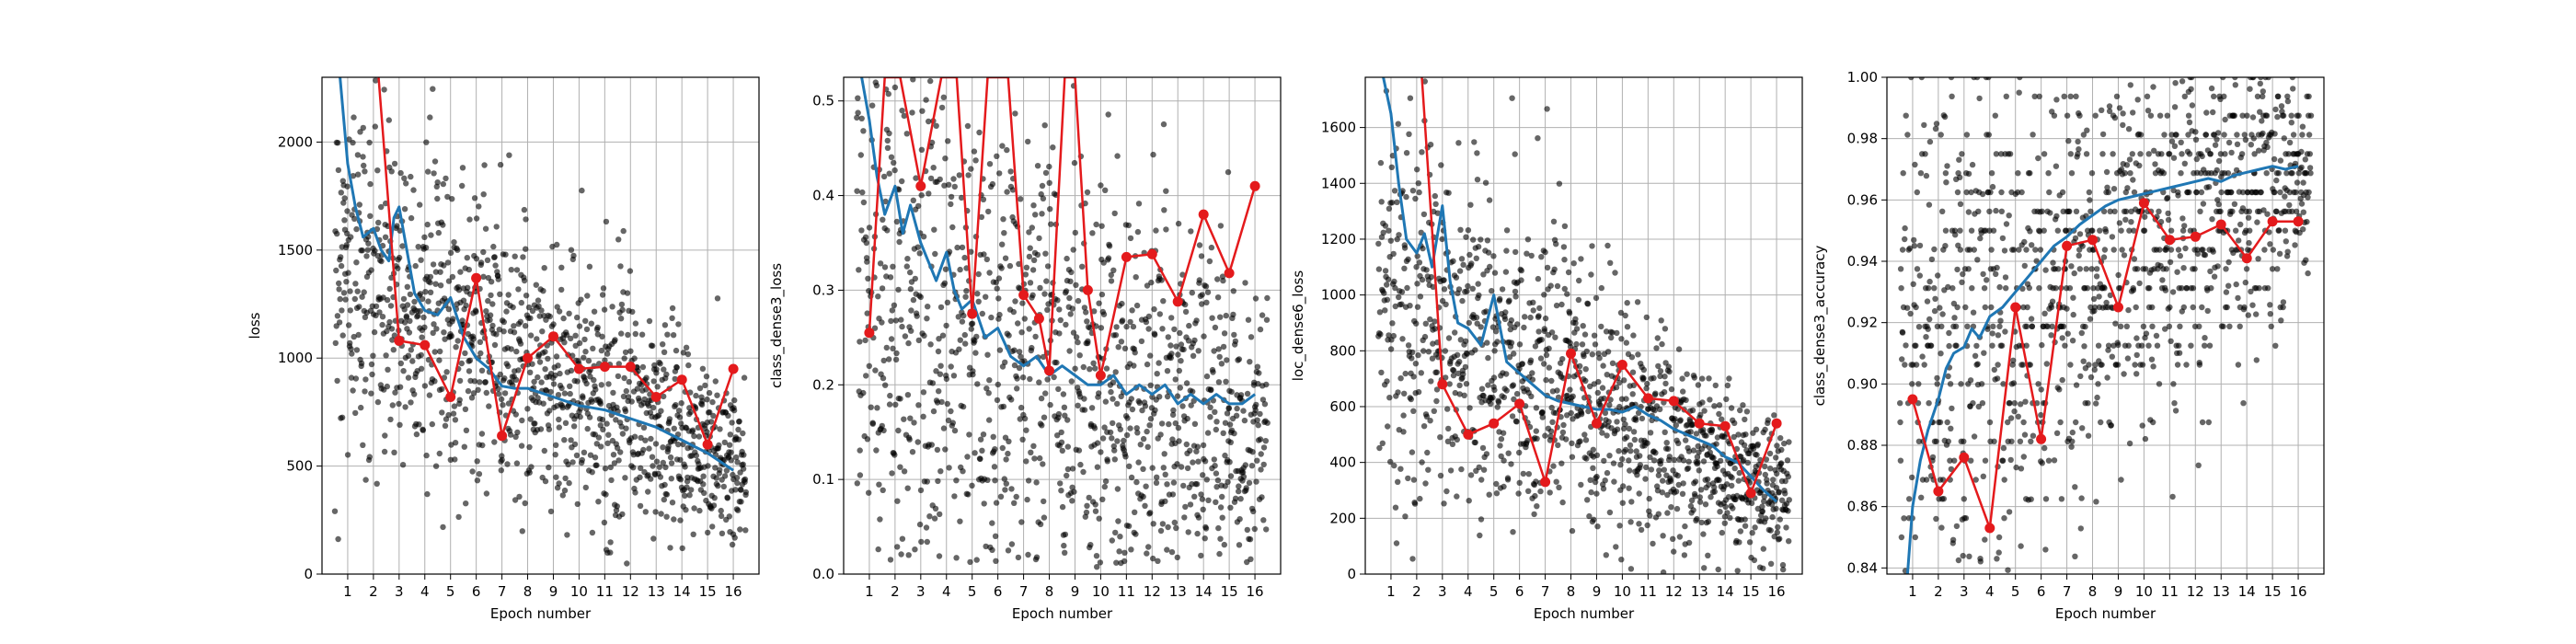 This screenshot has height=644, width=2576. I want to click on epoch-marker, so click(1038, 318).